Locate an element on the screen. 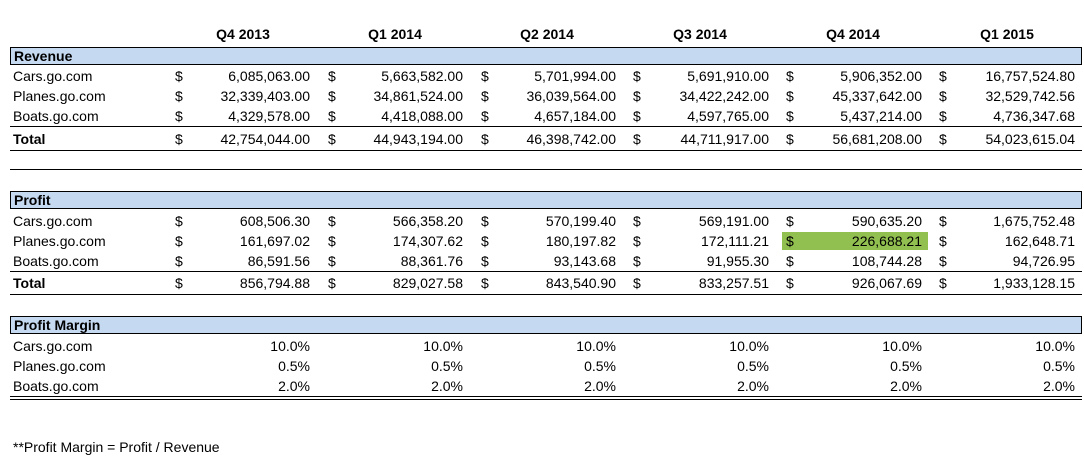 This screenshot has width=1084, height=475. cell-value: 926,067.69 is located at coordinates (886, 283).